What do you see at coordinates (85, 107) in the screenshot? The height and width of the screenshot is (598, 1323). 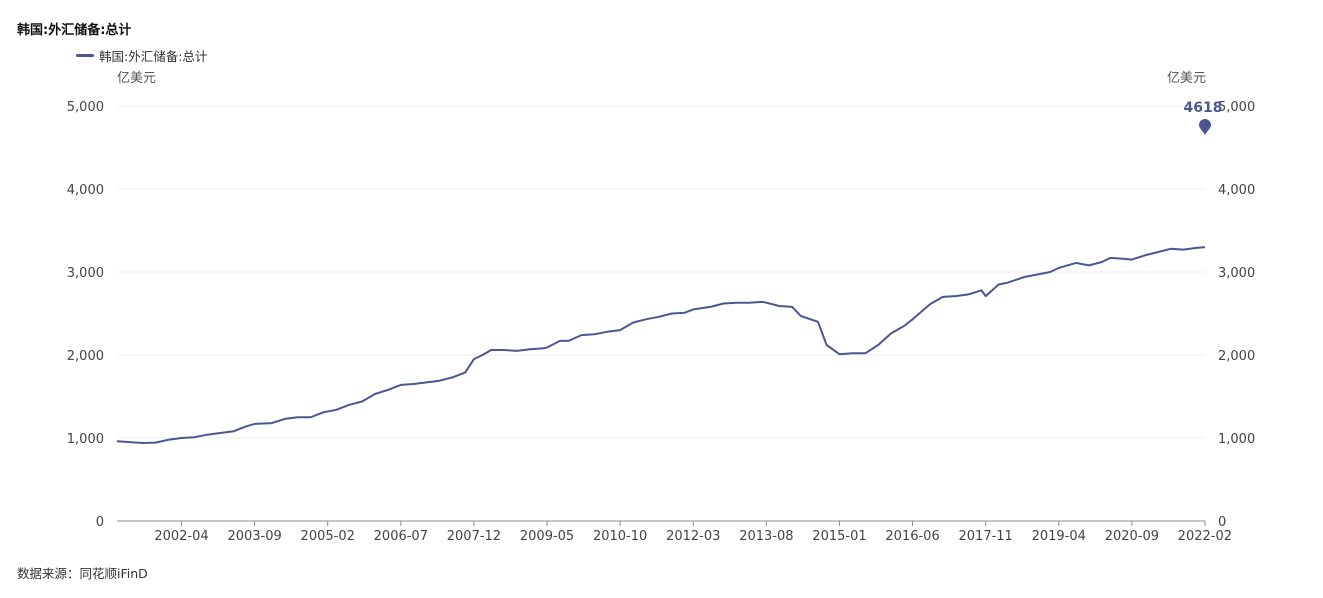 I see `y-tick-label-left: 5,000` at bounding box center [85, 107].